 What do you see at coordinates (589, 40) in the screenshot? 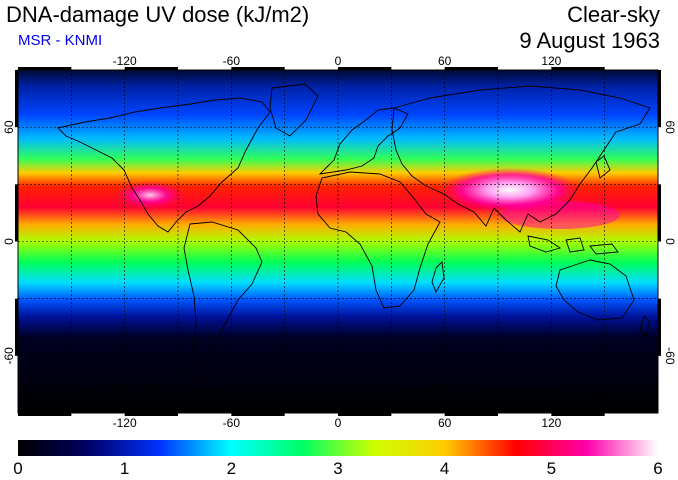
I see `date-label: 9 August 1963` at bounding box center [589, 40].